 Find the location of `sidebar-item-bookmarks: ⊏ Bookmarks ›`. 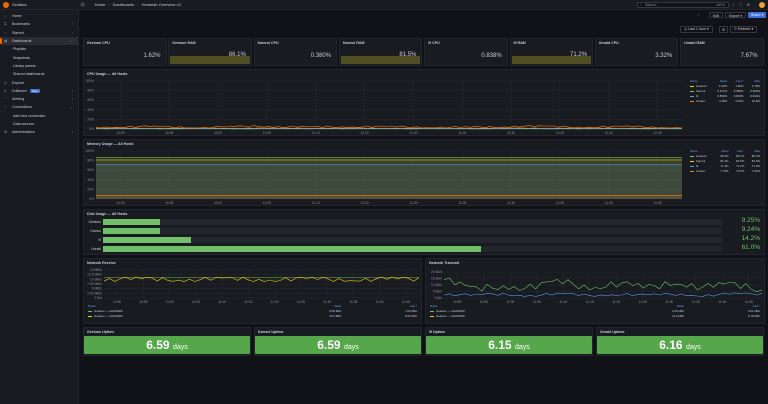

sidebar-item-bookmarks: ⊏ Bookmarks › is located at coordinates (39, 24).